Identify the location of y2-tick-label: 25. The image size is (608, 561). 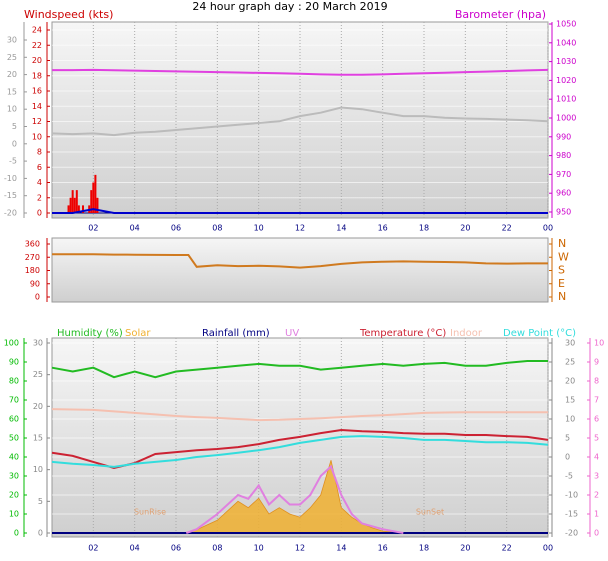
(38, 374).